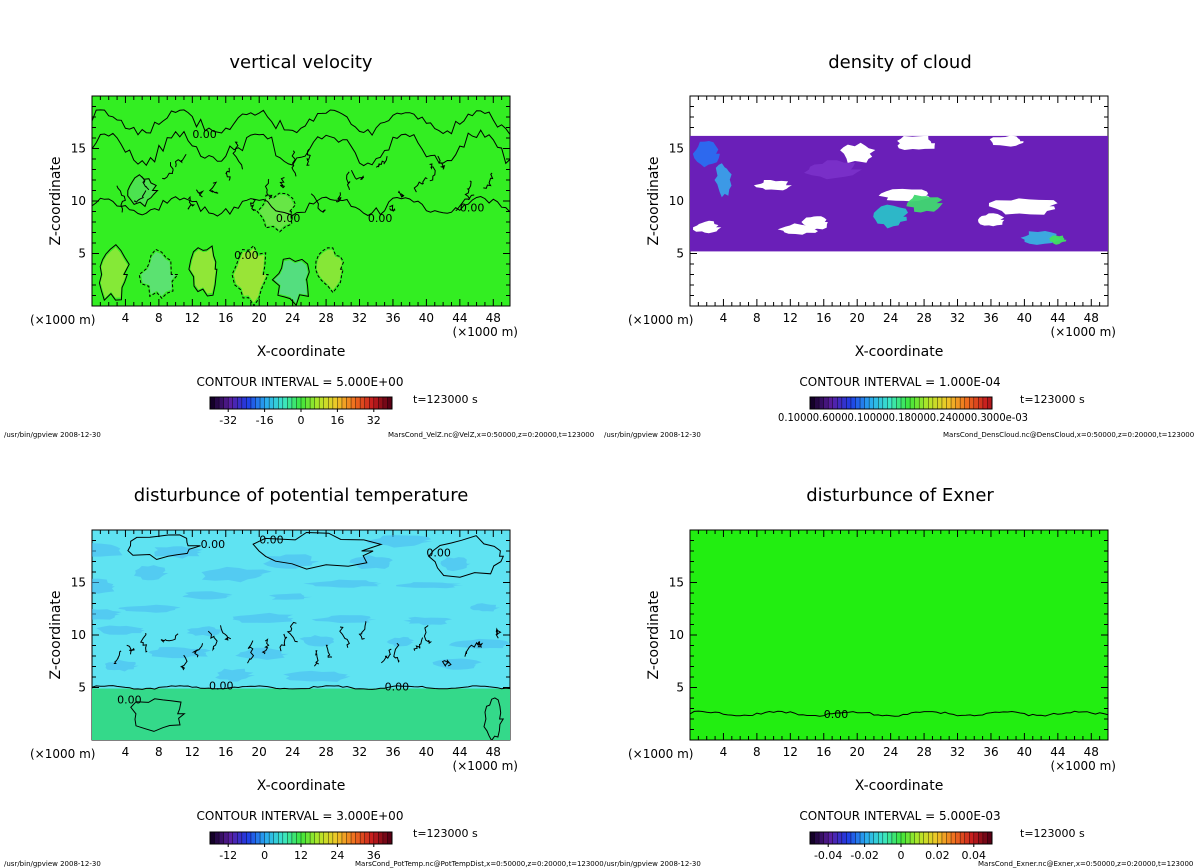 This screenshot has height=868, width=1200. I want to click on contour-cell, so click(329, 270).